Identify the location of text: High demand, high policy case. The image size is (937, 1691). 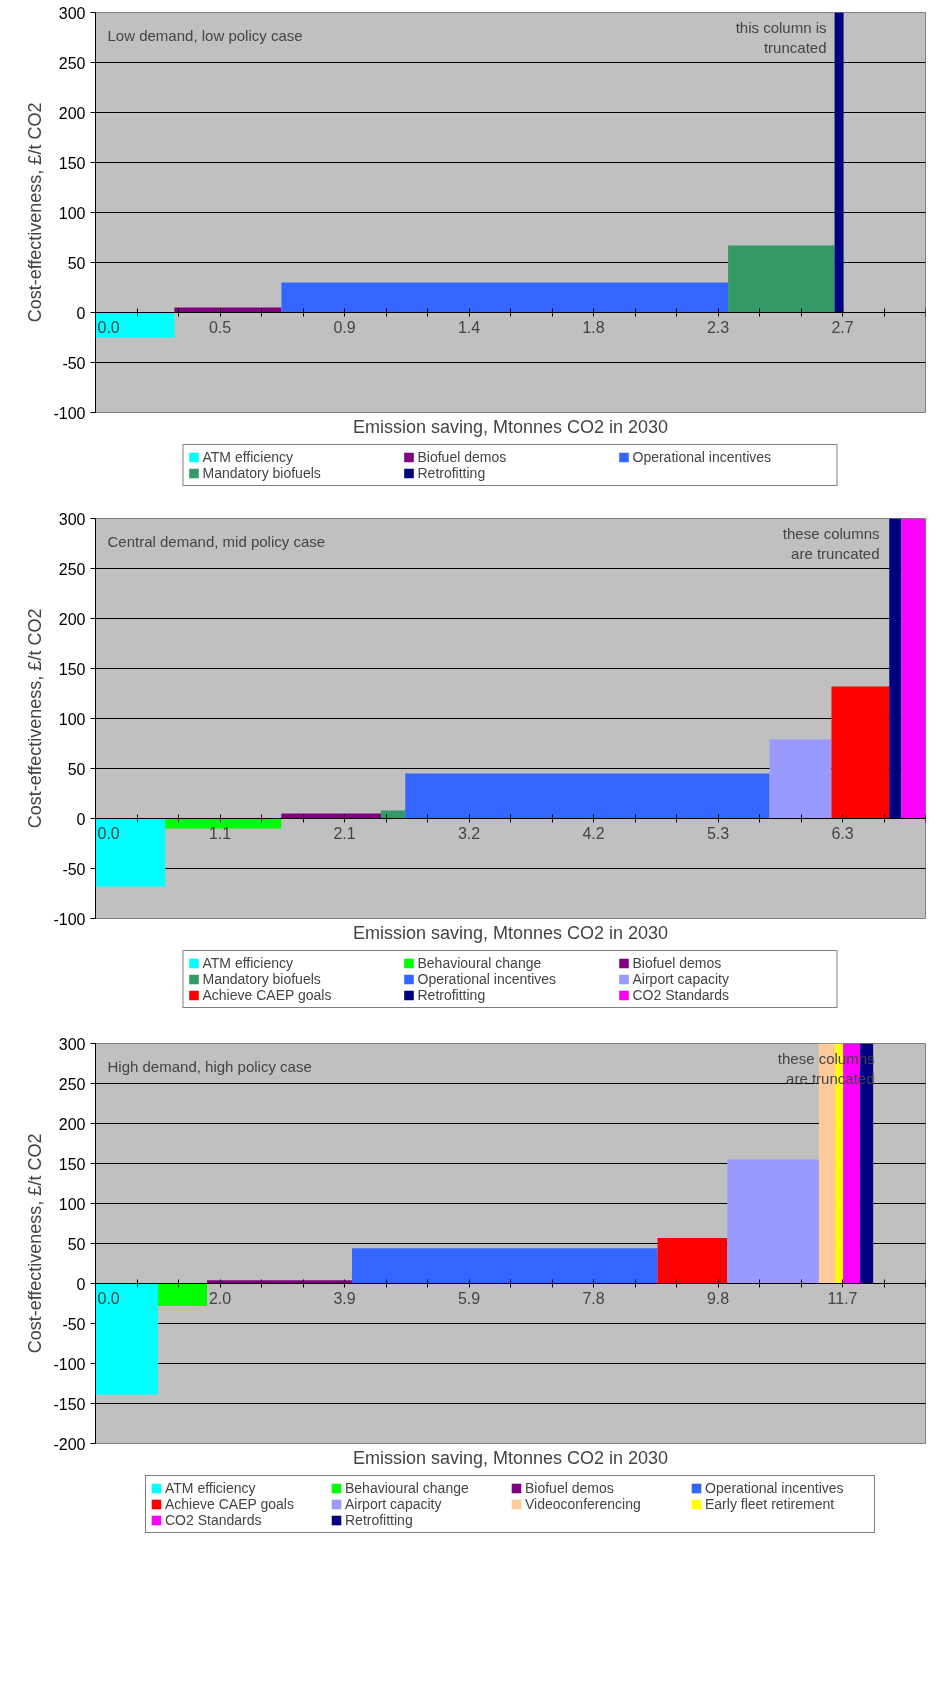
(209, 1066).